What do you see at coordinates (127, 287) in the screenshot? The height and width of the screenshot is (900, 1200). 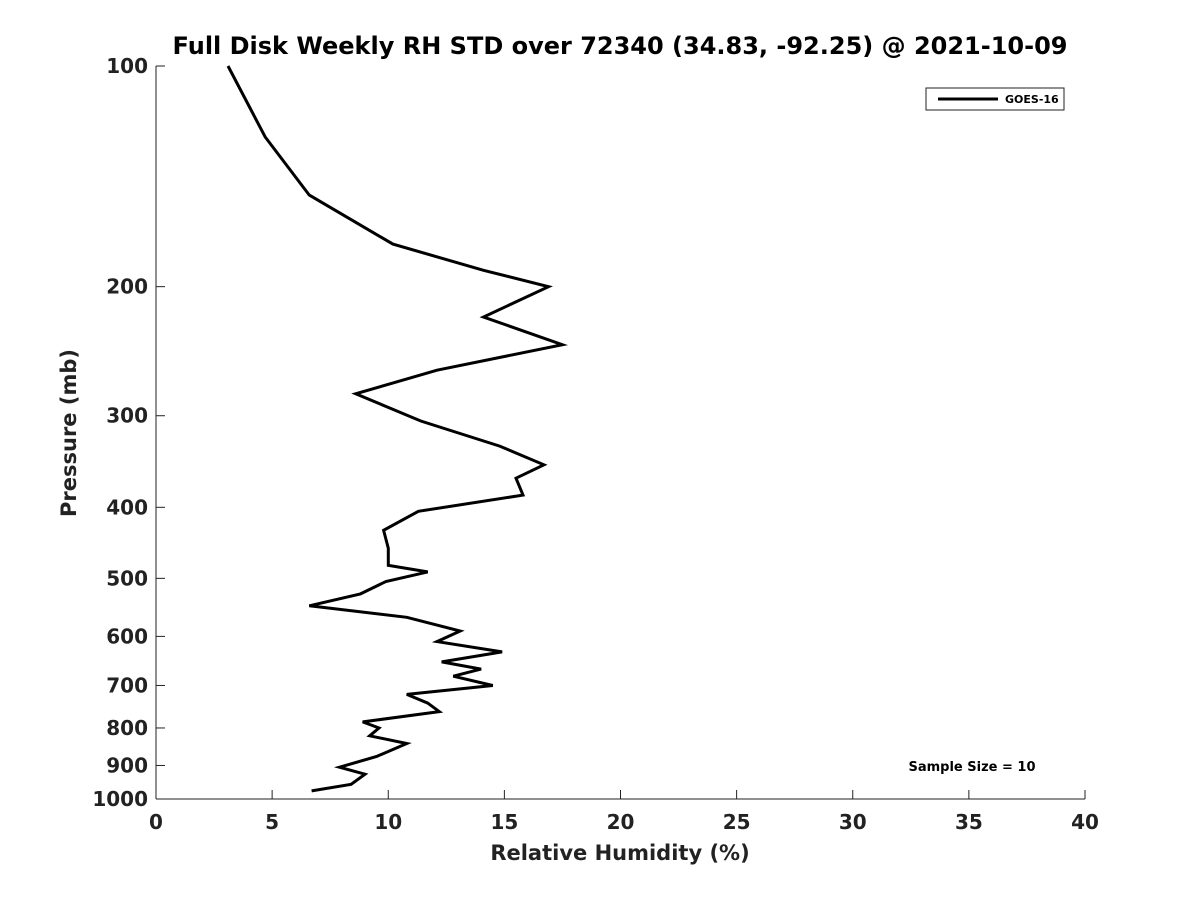 I see `y-tick-label: 200` at bounding box center [127, 287].